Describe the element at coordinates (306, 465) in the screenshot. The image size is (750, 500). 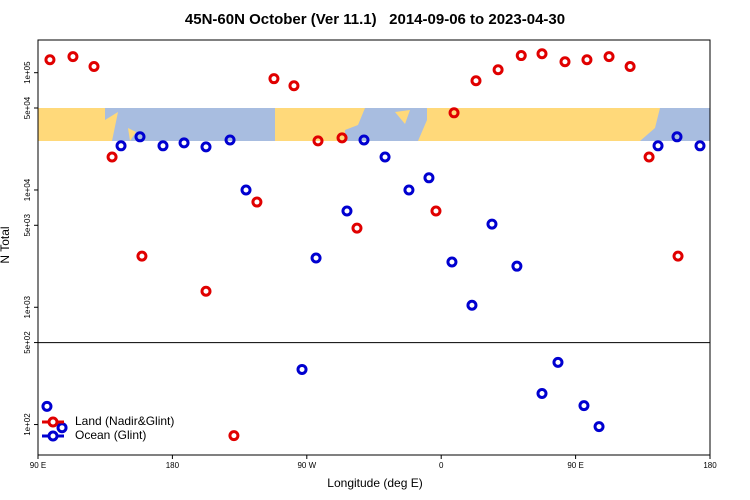
I see `x-tick-label: 90 W` at that location.